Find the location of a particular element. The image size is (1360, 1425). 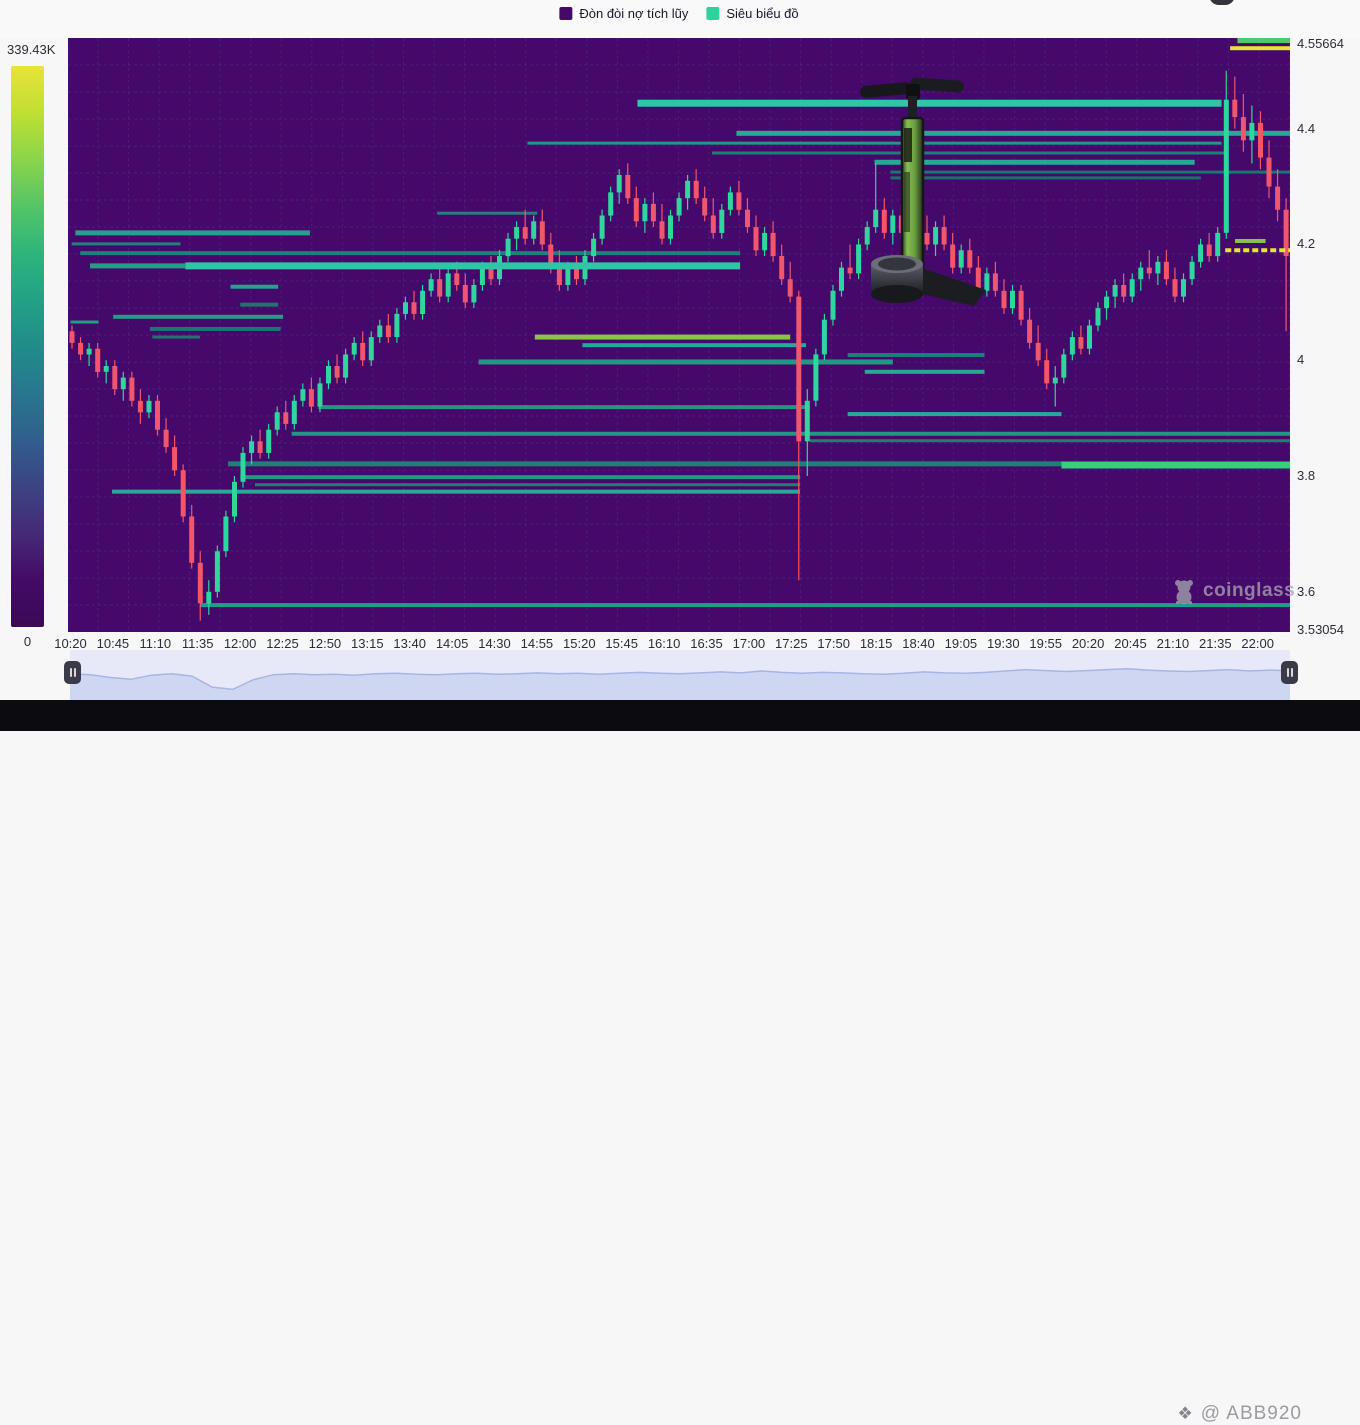

liquidation-colorbar is located at coordinates (27, 346).